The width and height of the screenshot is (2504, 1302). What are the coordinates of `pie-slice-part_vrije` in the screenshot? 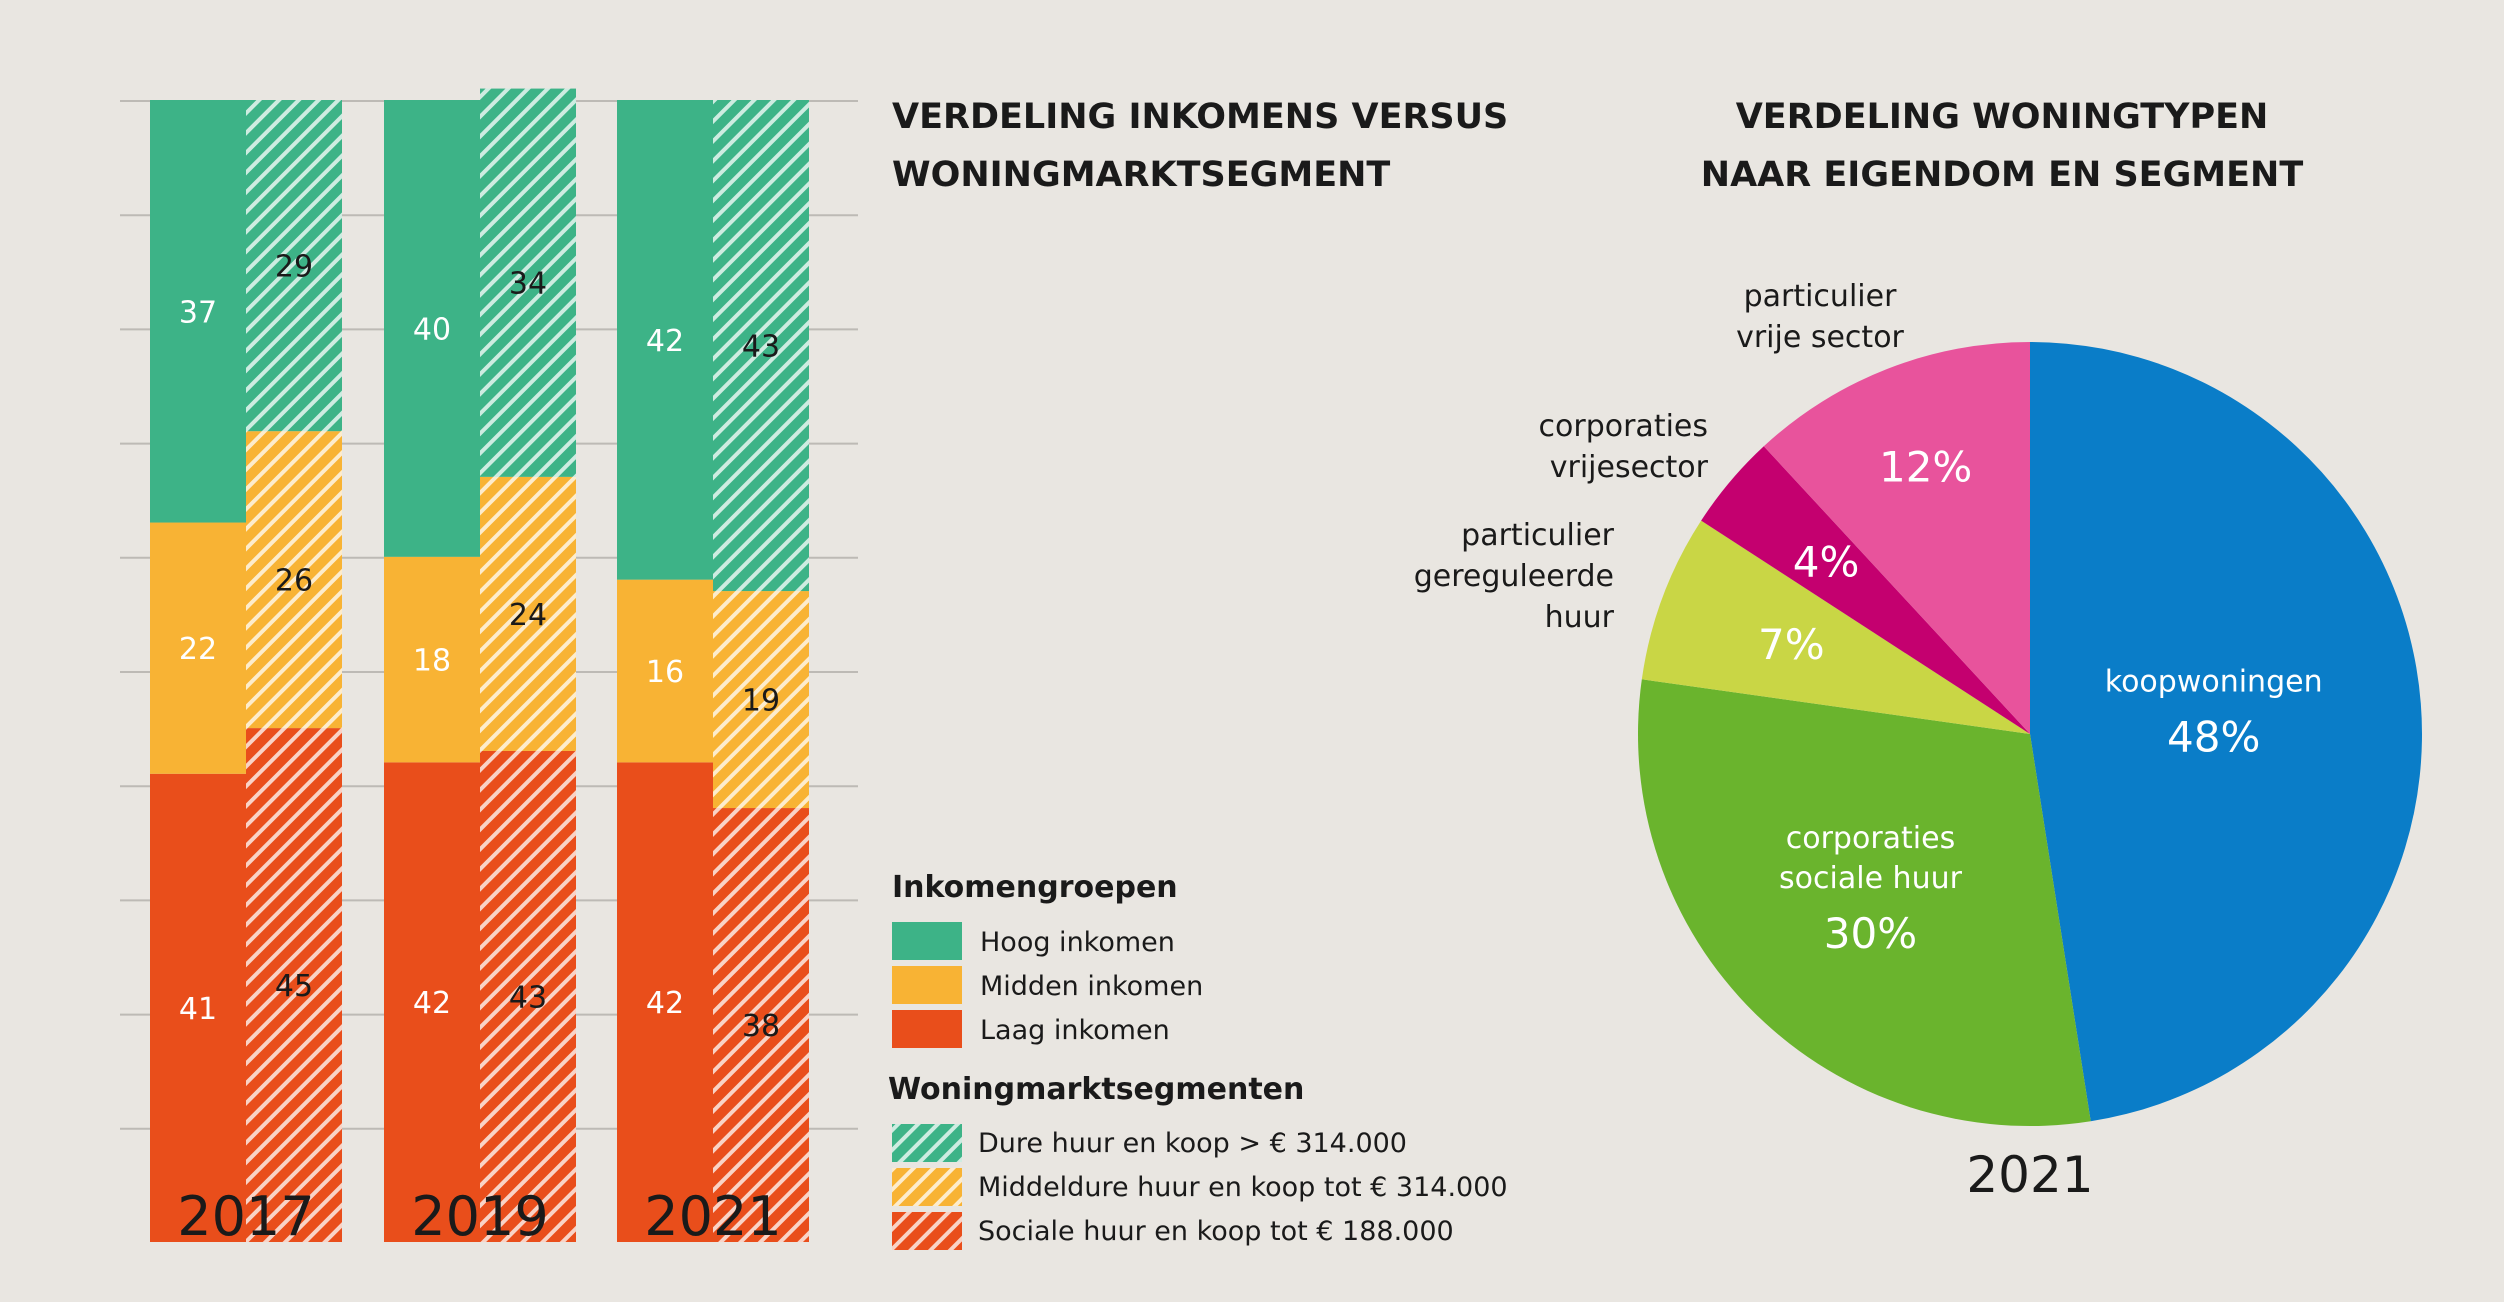 It's located at (1896, 538).